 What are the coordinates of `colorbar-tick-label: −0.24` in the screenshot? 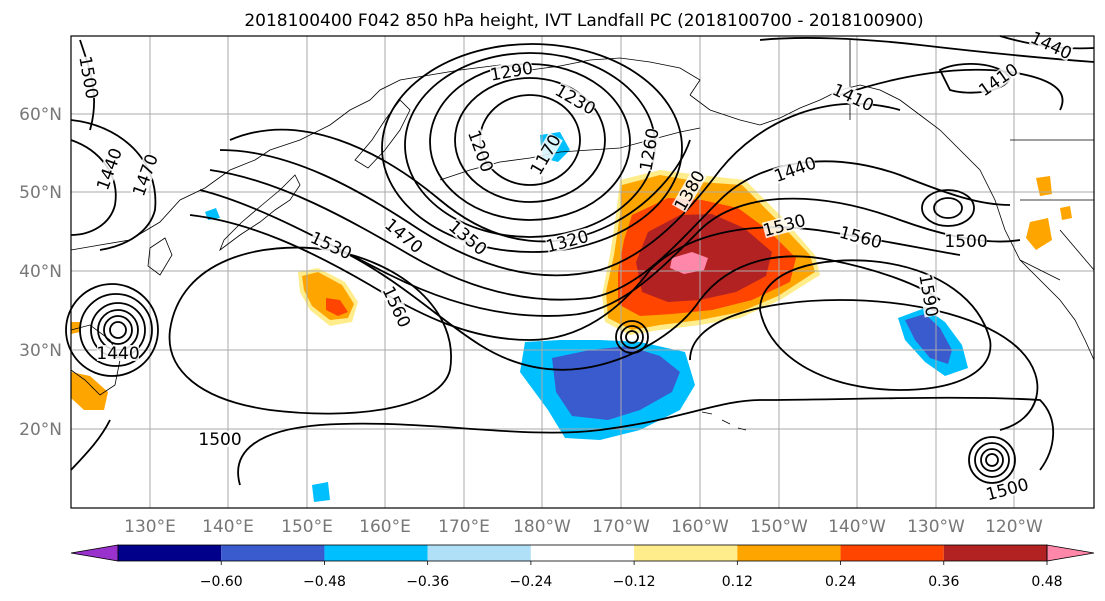 It's located at (530, 582).